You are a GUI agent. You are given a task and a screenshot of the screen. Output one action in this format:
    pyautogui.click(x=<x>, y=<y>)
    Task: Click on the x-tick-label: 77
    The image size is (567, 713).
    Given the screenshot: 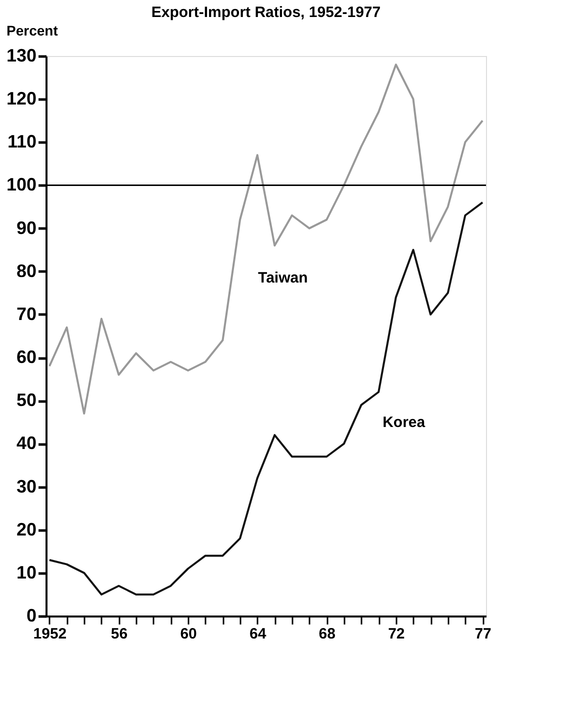 What is the action you would take?
    pyautogui.click(x=483, y=634)
    